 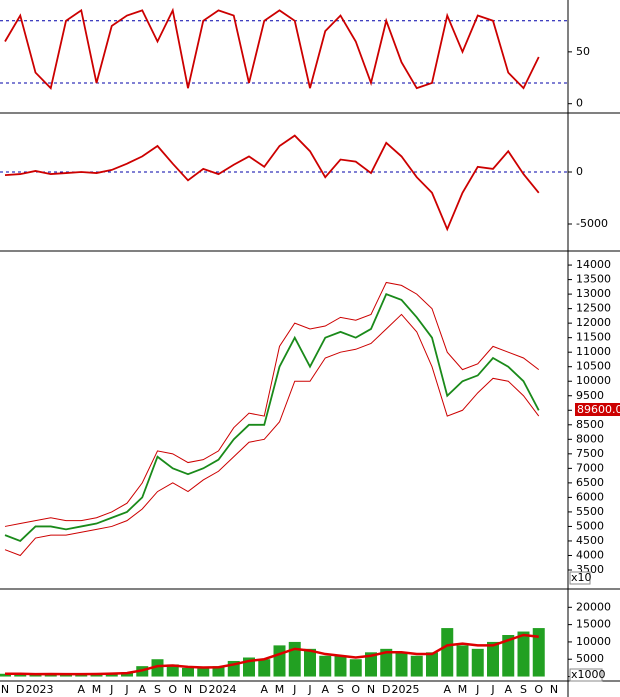 I want to click on y-tick-label: 7000, so click(x=590, y=467).